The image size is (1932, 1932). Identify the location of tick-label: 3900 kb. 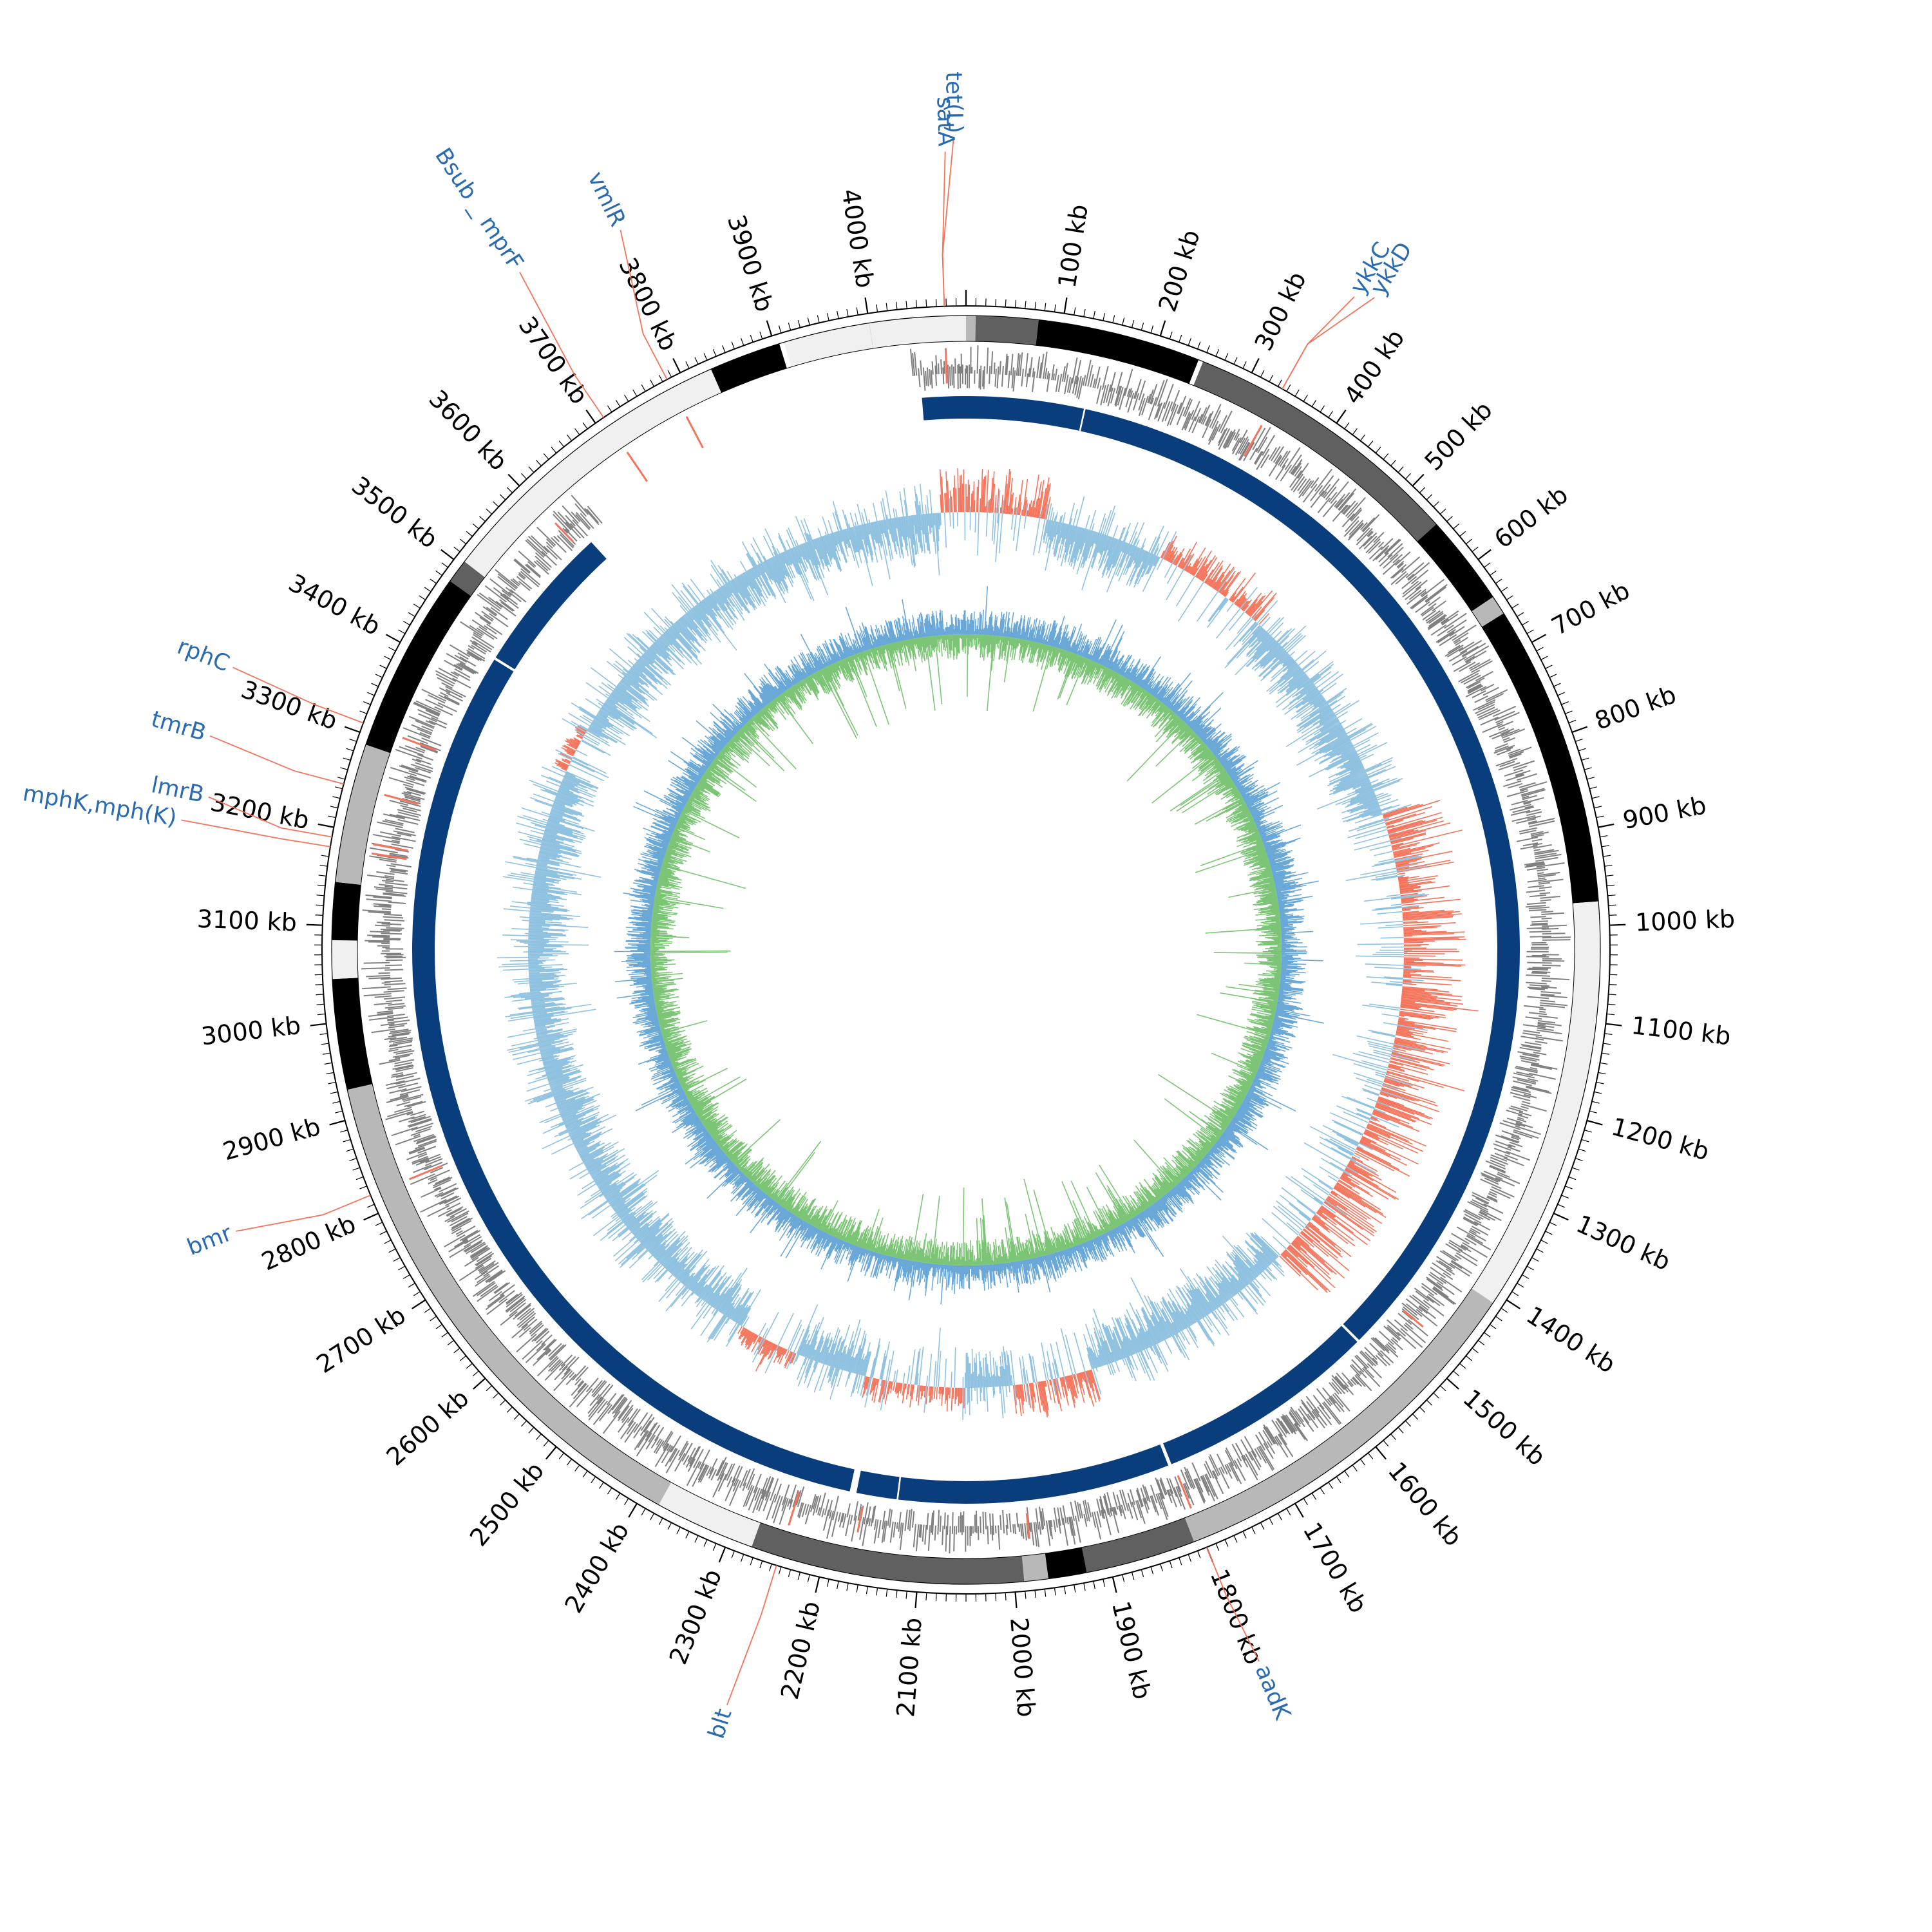
(750, 263).